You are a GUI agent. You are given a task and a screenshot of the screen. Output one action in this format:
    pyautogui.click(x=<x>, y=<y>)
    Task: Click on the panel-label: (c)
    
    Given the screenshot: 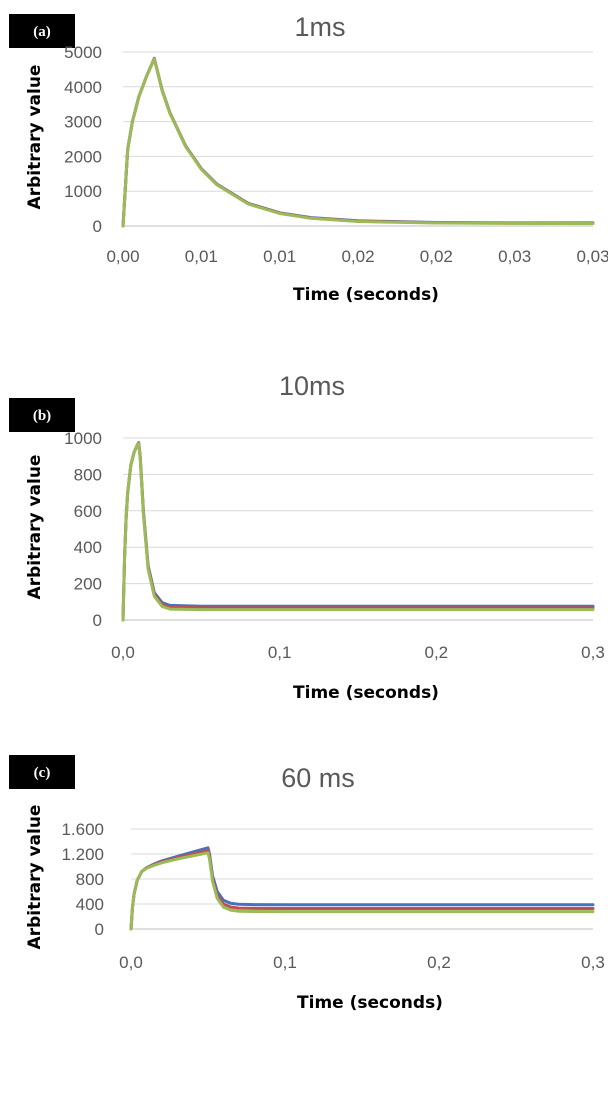 What is the action you would take?
    pyautogui.click(x=42, y=773)
    